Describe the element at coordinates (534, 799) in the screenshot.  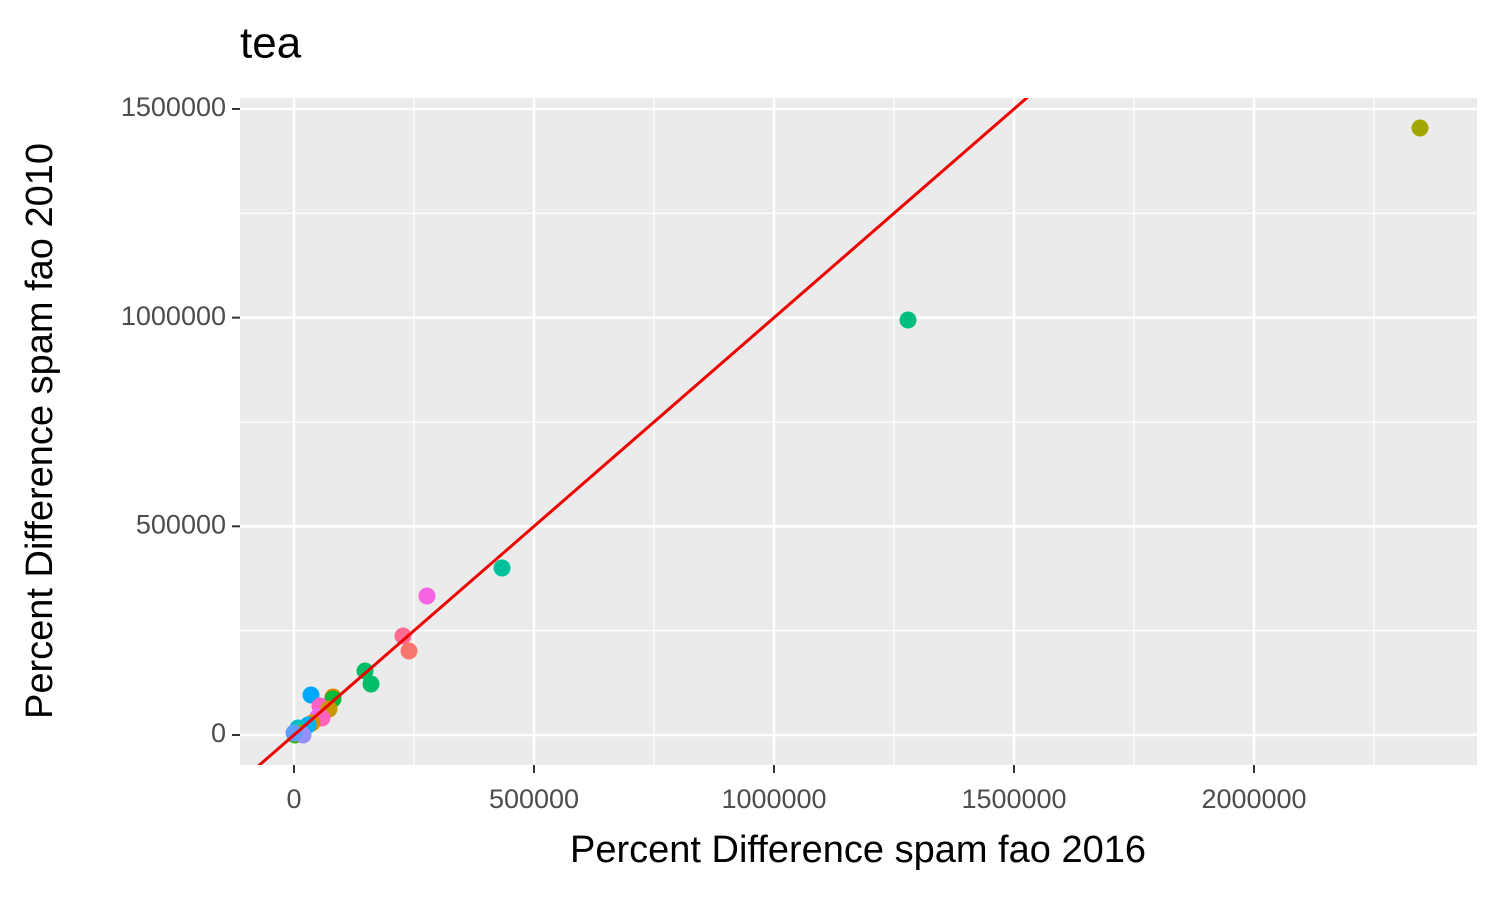
I see `x-tick-label: 500000` at that location.